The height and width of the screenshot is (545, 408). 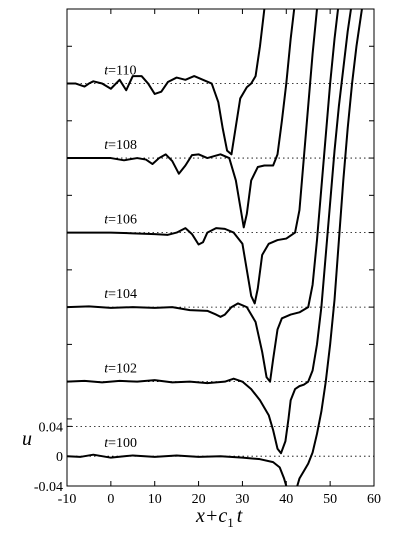 I want to click on x-axis-label: x+c1 t, so click(x=219, y=517).